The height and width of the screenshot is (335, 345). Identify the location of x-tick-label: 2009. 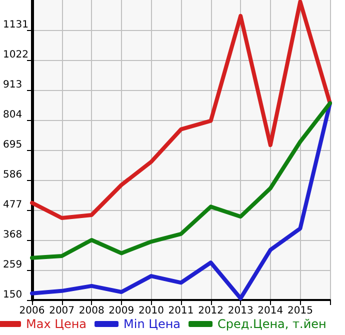
(121, 311).